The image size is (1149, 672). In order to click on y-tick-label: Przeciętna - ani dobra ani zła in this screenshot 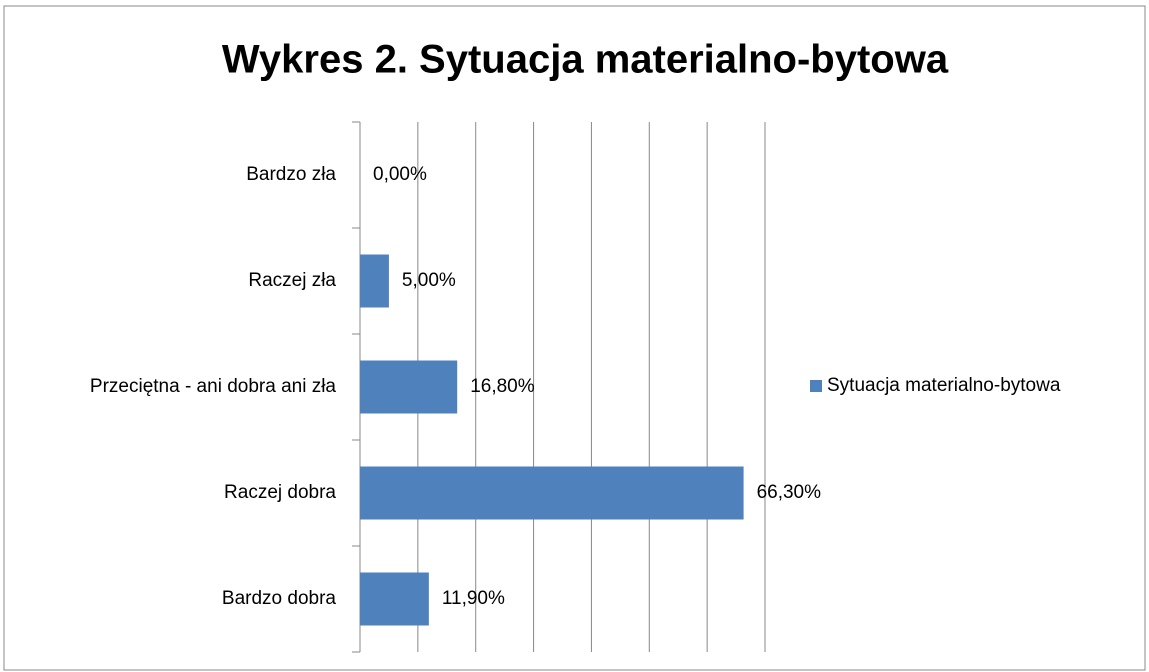, I will do `click(213, 386)`.